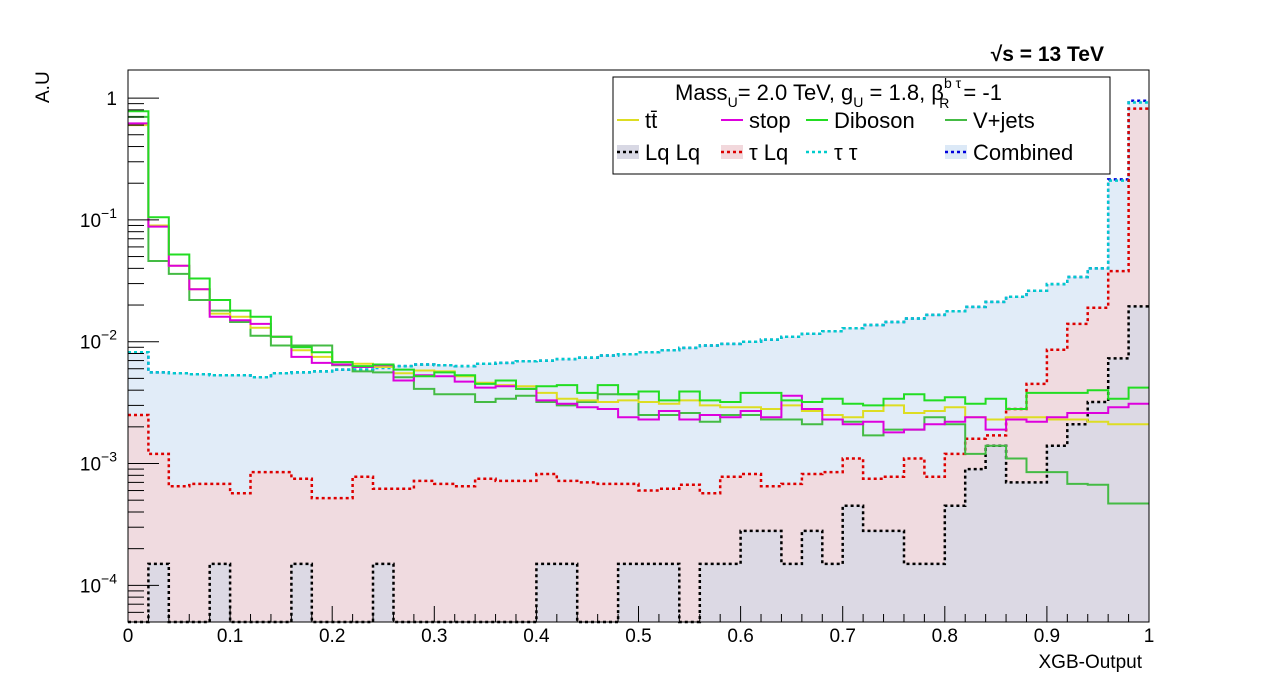  Describe the element at coordinates (846, 152) in the screenshot. I see `legend-label-tau-tau: τ τ` at that location.